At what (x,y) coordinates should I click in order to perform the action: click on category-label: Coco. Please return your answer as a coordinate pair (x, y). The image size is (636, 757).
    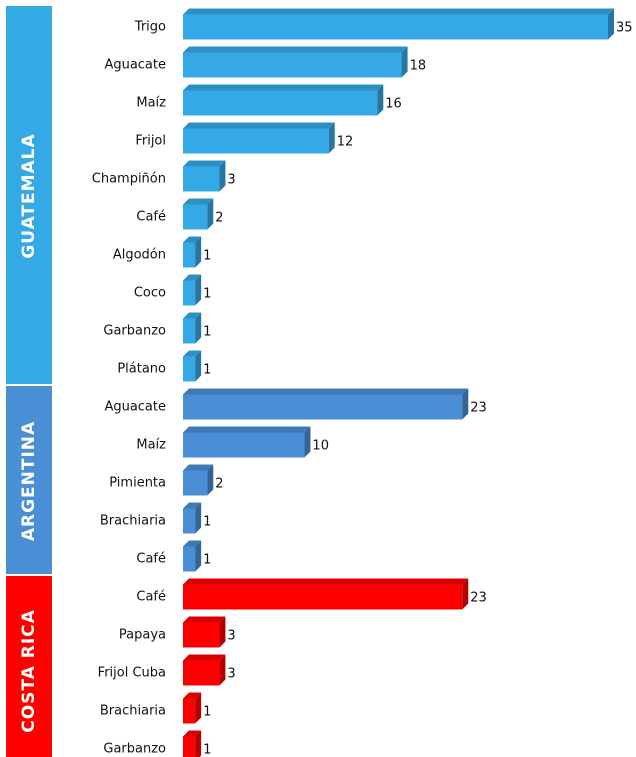
    Looking at the image, I should click on (150, 293).